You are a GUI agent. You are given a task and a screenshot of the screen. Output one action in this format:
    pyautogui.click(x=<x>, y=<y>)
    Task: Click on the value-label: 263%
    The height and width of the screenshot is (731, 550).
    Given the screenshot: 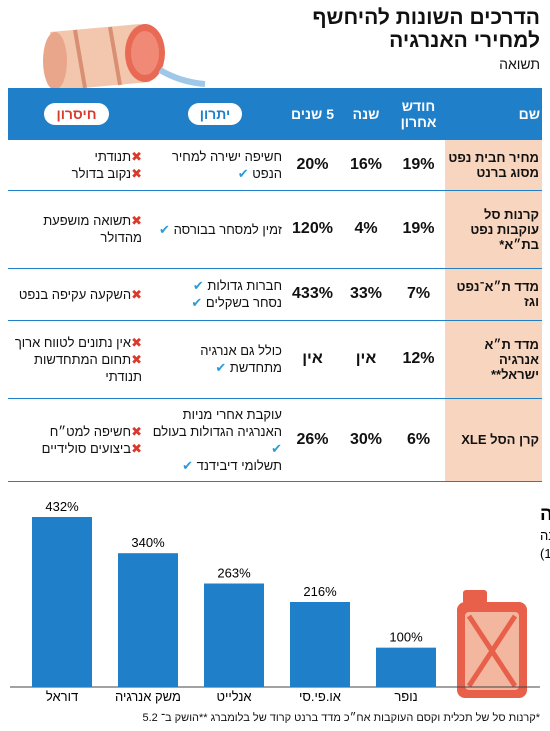 What is the action you would take?
    pyautogui.click(x=234, y=573)
    